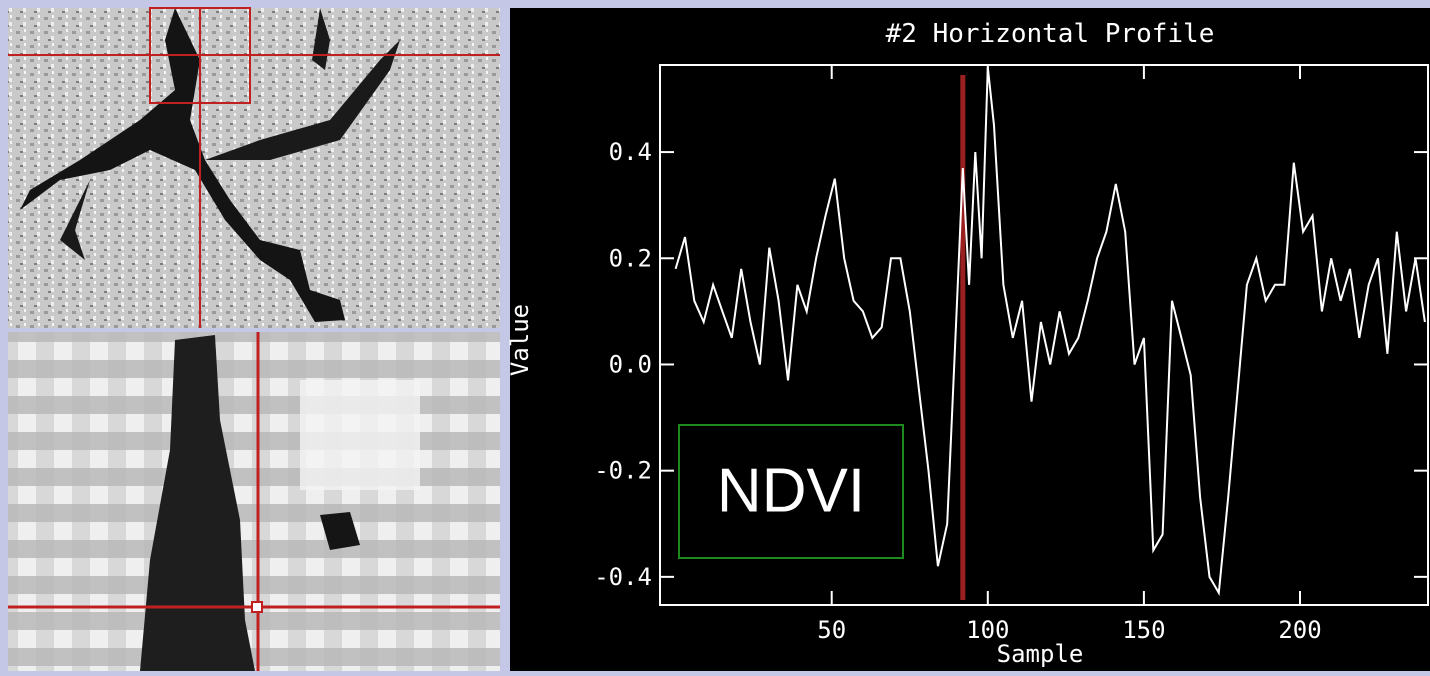 The height and width of the screenshot is (676, 1430). I want to click on x-tick-label: 200, so click(1299, 630).